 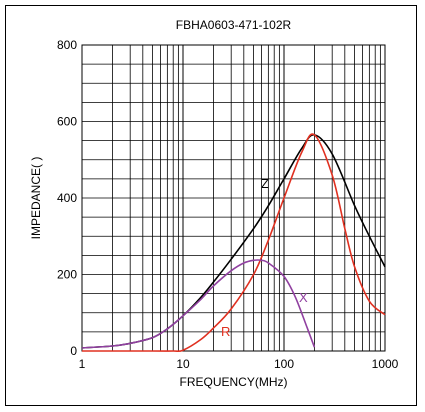 I want to click on y-tick-label: 600, so click(x=67, y=122).